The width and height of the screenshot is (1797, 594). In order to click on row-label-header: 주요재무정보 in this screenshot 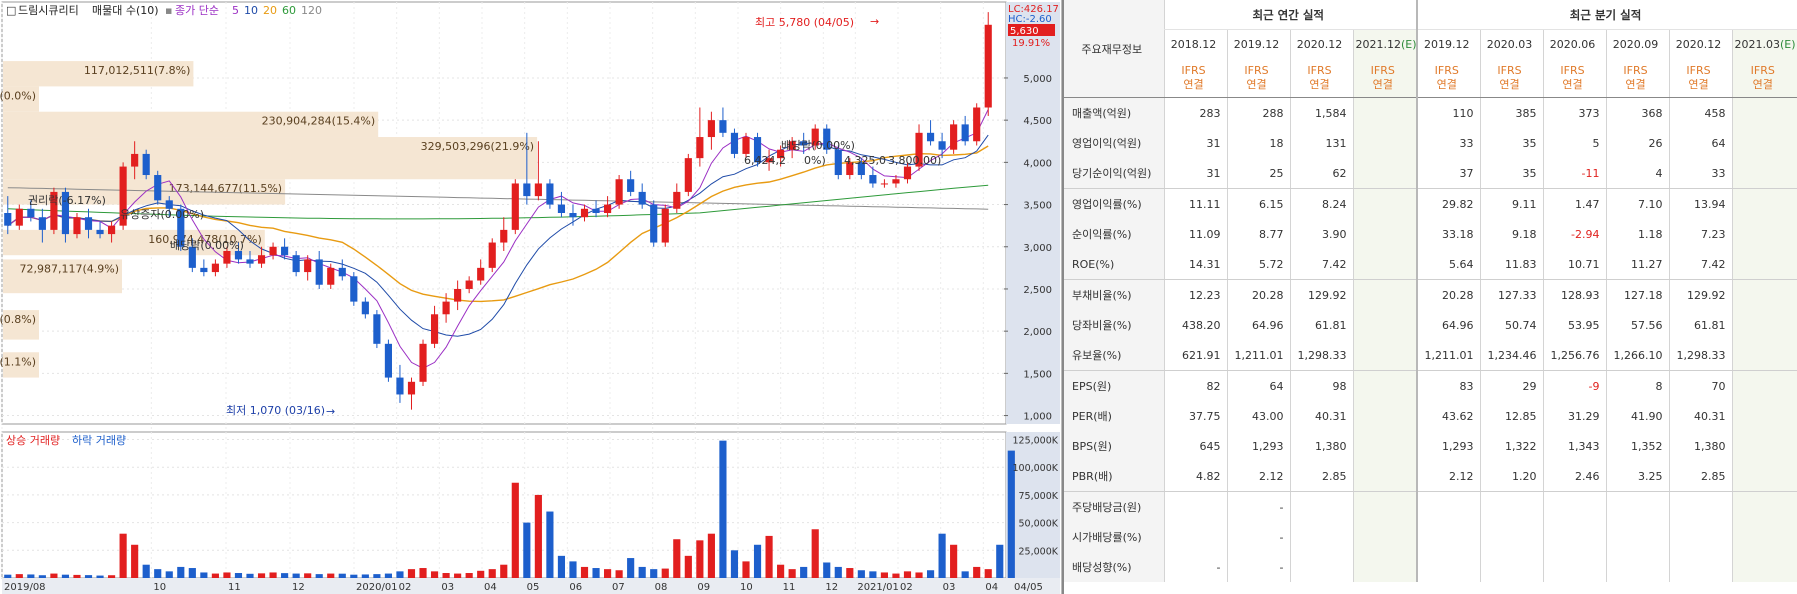, I will do `click(1114, 49)`.